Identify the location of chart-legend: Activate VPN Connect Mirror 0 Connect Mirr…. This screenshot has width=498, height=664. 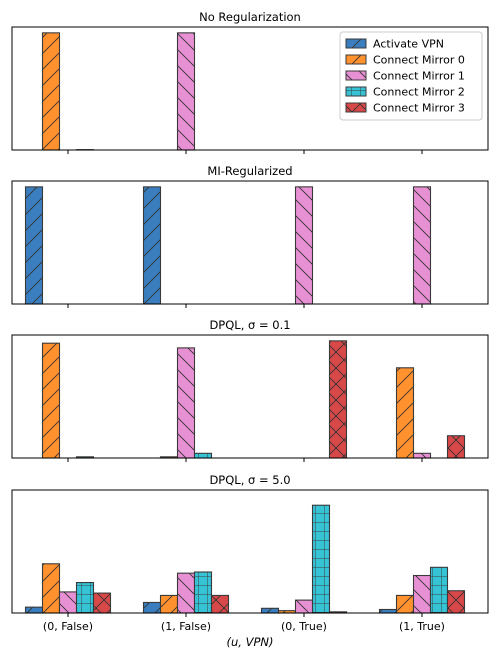
(411, 76).